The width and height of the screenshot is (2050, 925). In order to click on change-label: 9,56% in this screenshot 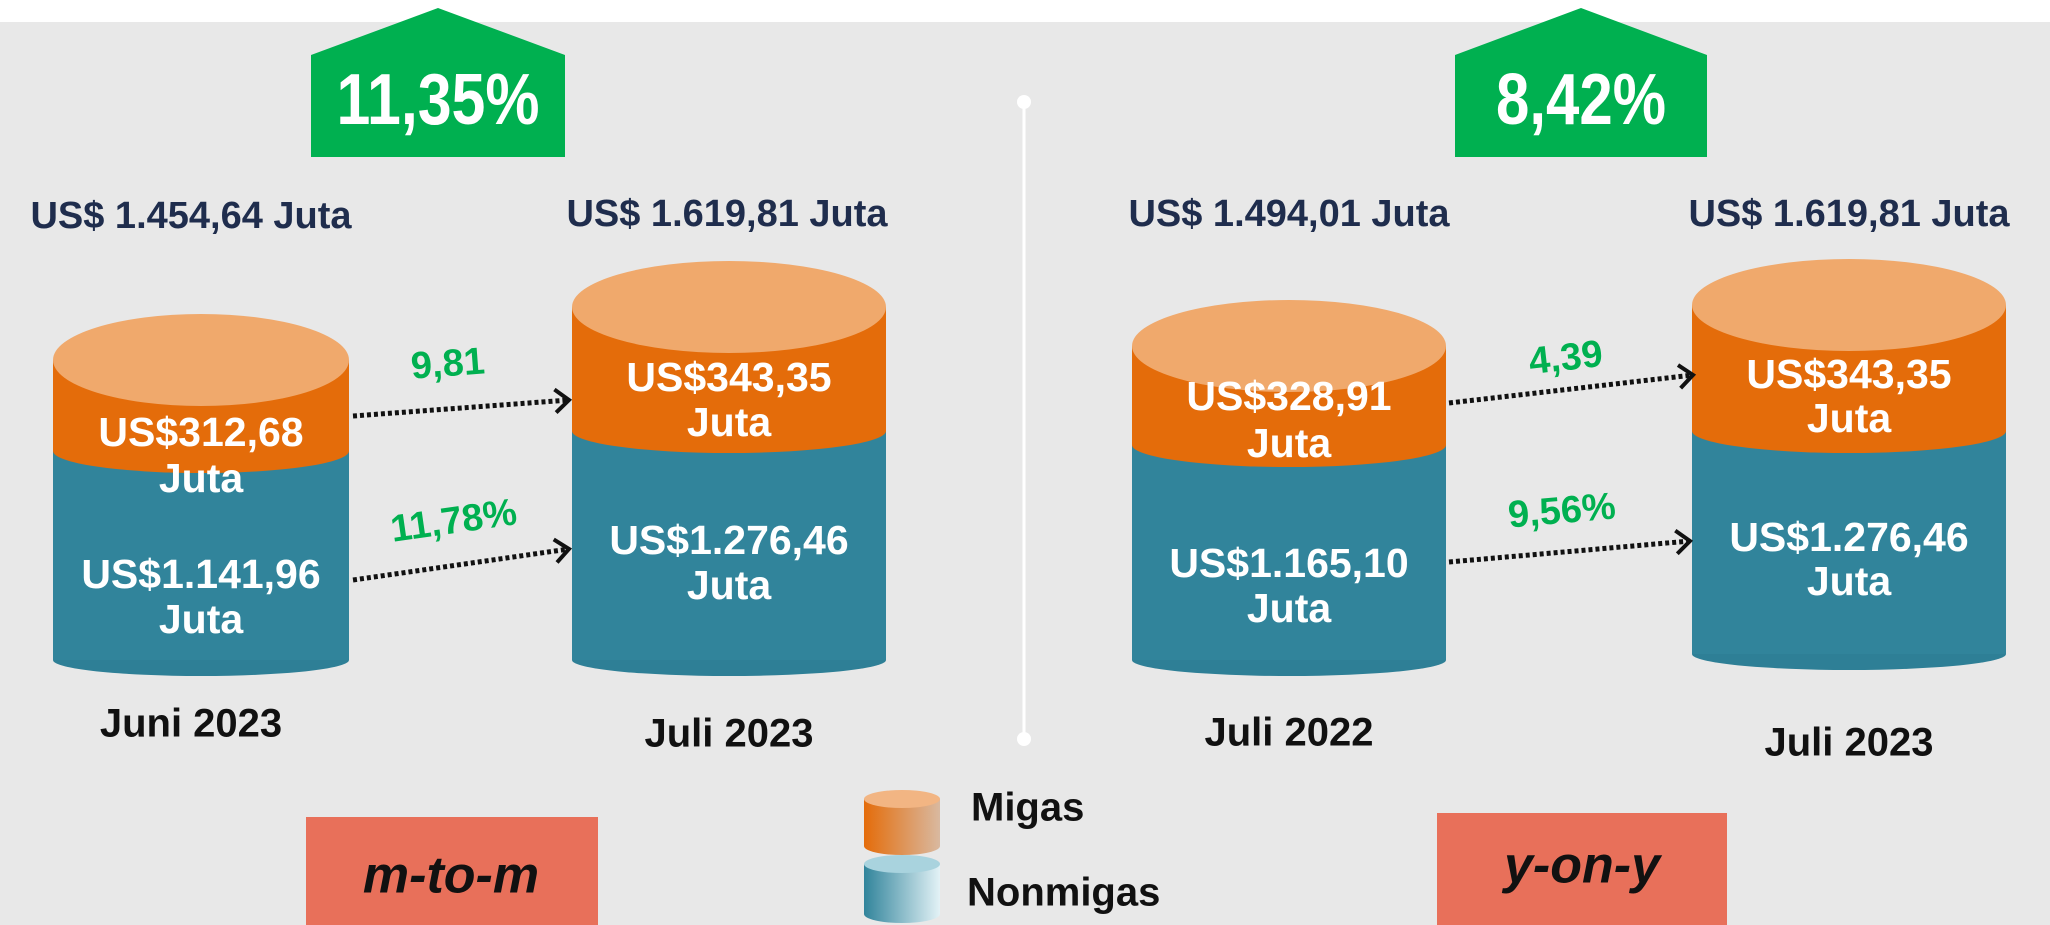, I will do `click(1561, 510)`.